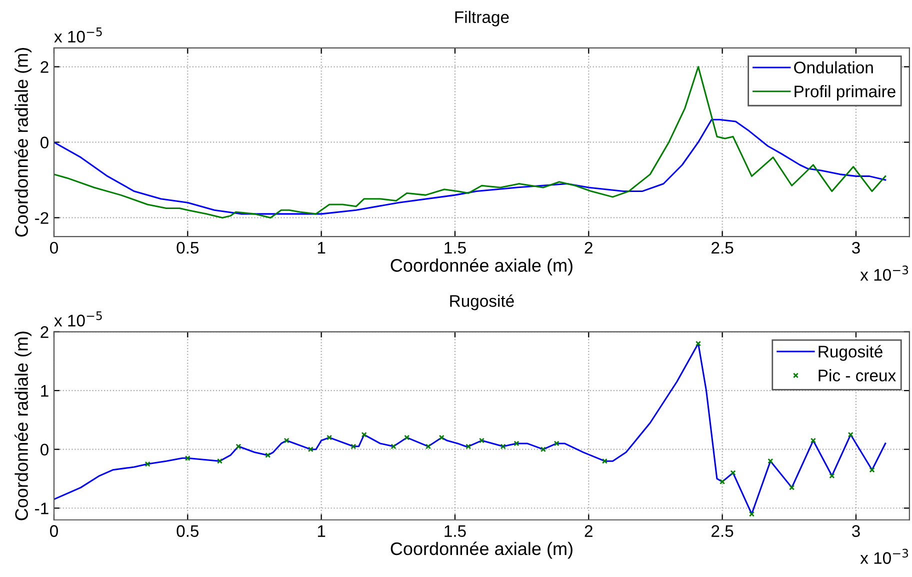 Image resolution: width=912 pixels, height=577 pixels. What do you see at coordinates (857, 375) in the screenshot?
I see `legend-label: Pic - creux` at bounding box center [857, 375].